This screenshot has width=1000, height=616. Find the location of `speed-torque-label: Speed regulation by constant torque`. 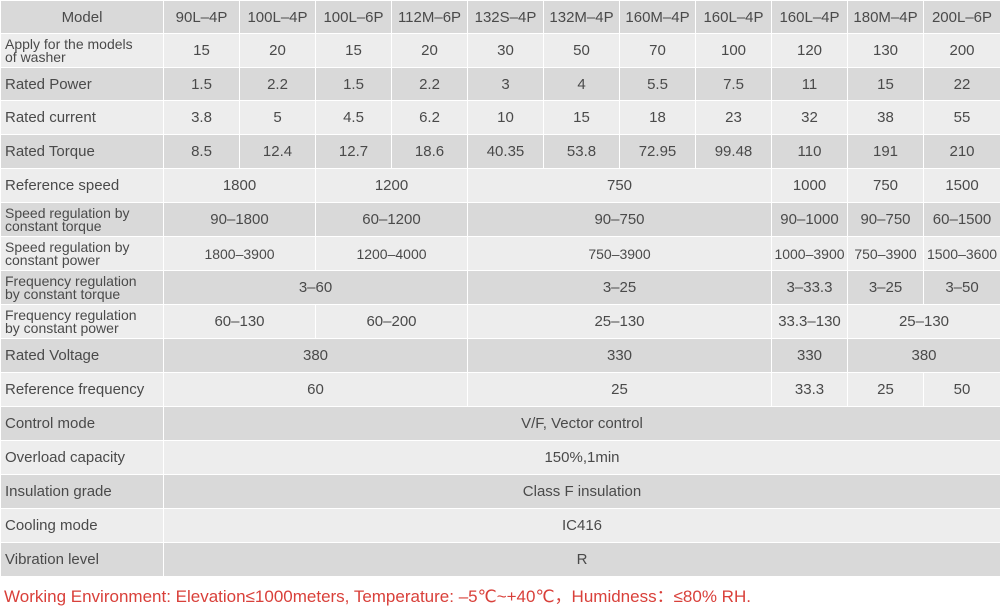

speed-torque-label: Speed regulation by constant torque is located at coordinates (82, 219).